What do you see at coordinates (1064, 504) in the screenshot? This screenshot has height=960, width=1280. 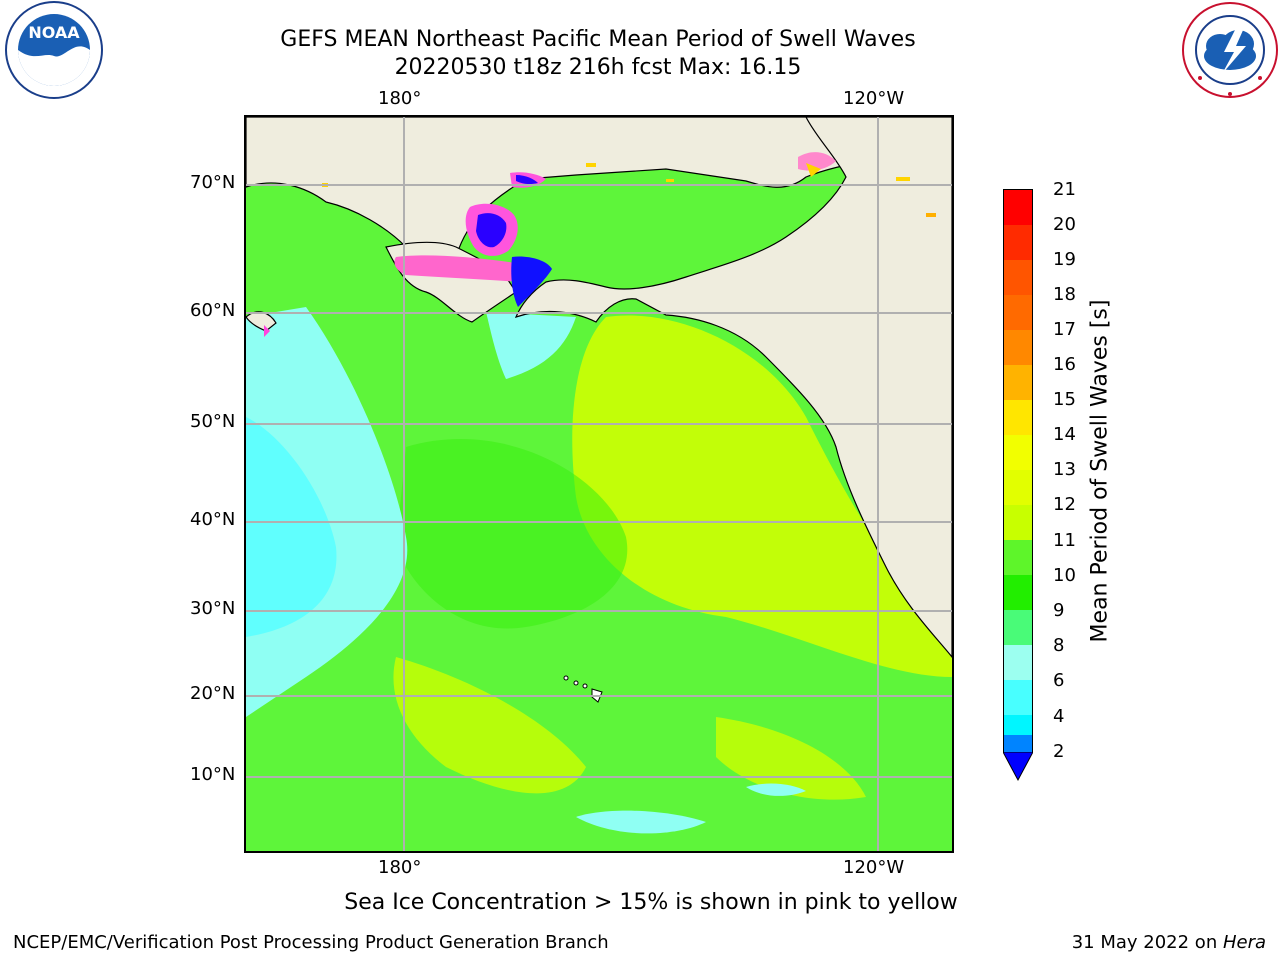 I see `colorbar-tick-12: 12` at bounding box center [1064, 504].